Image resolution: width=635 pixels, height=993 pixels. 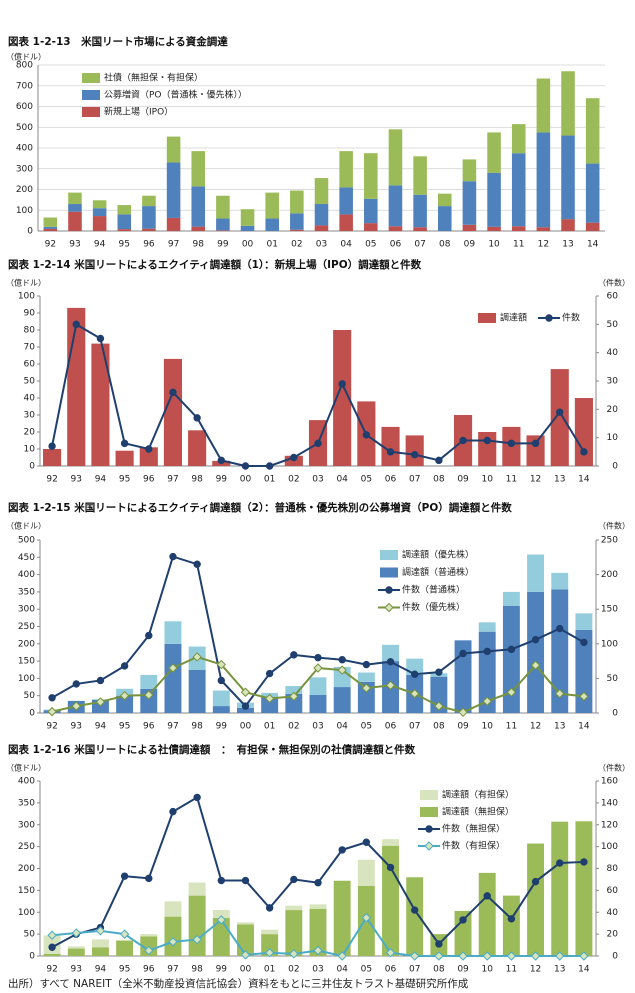 What do you see at coordinates (567, 245) in the screenshot?
I see `x-tick-label: 13` at bounding box center [567, 245].